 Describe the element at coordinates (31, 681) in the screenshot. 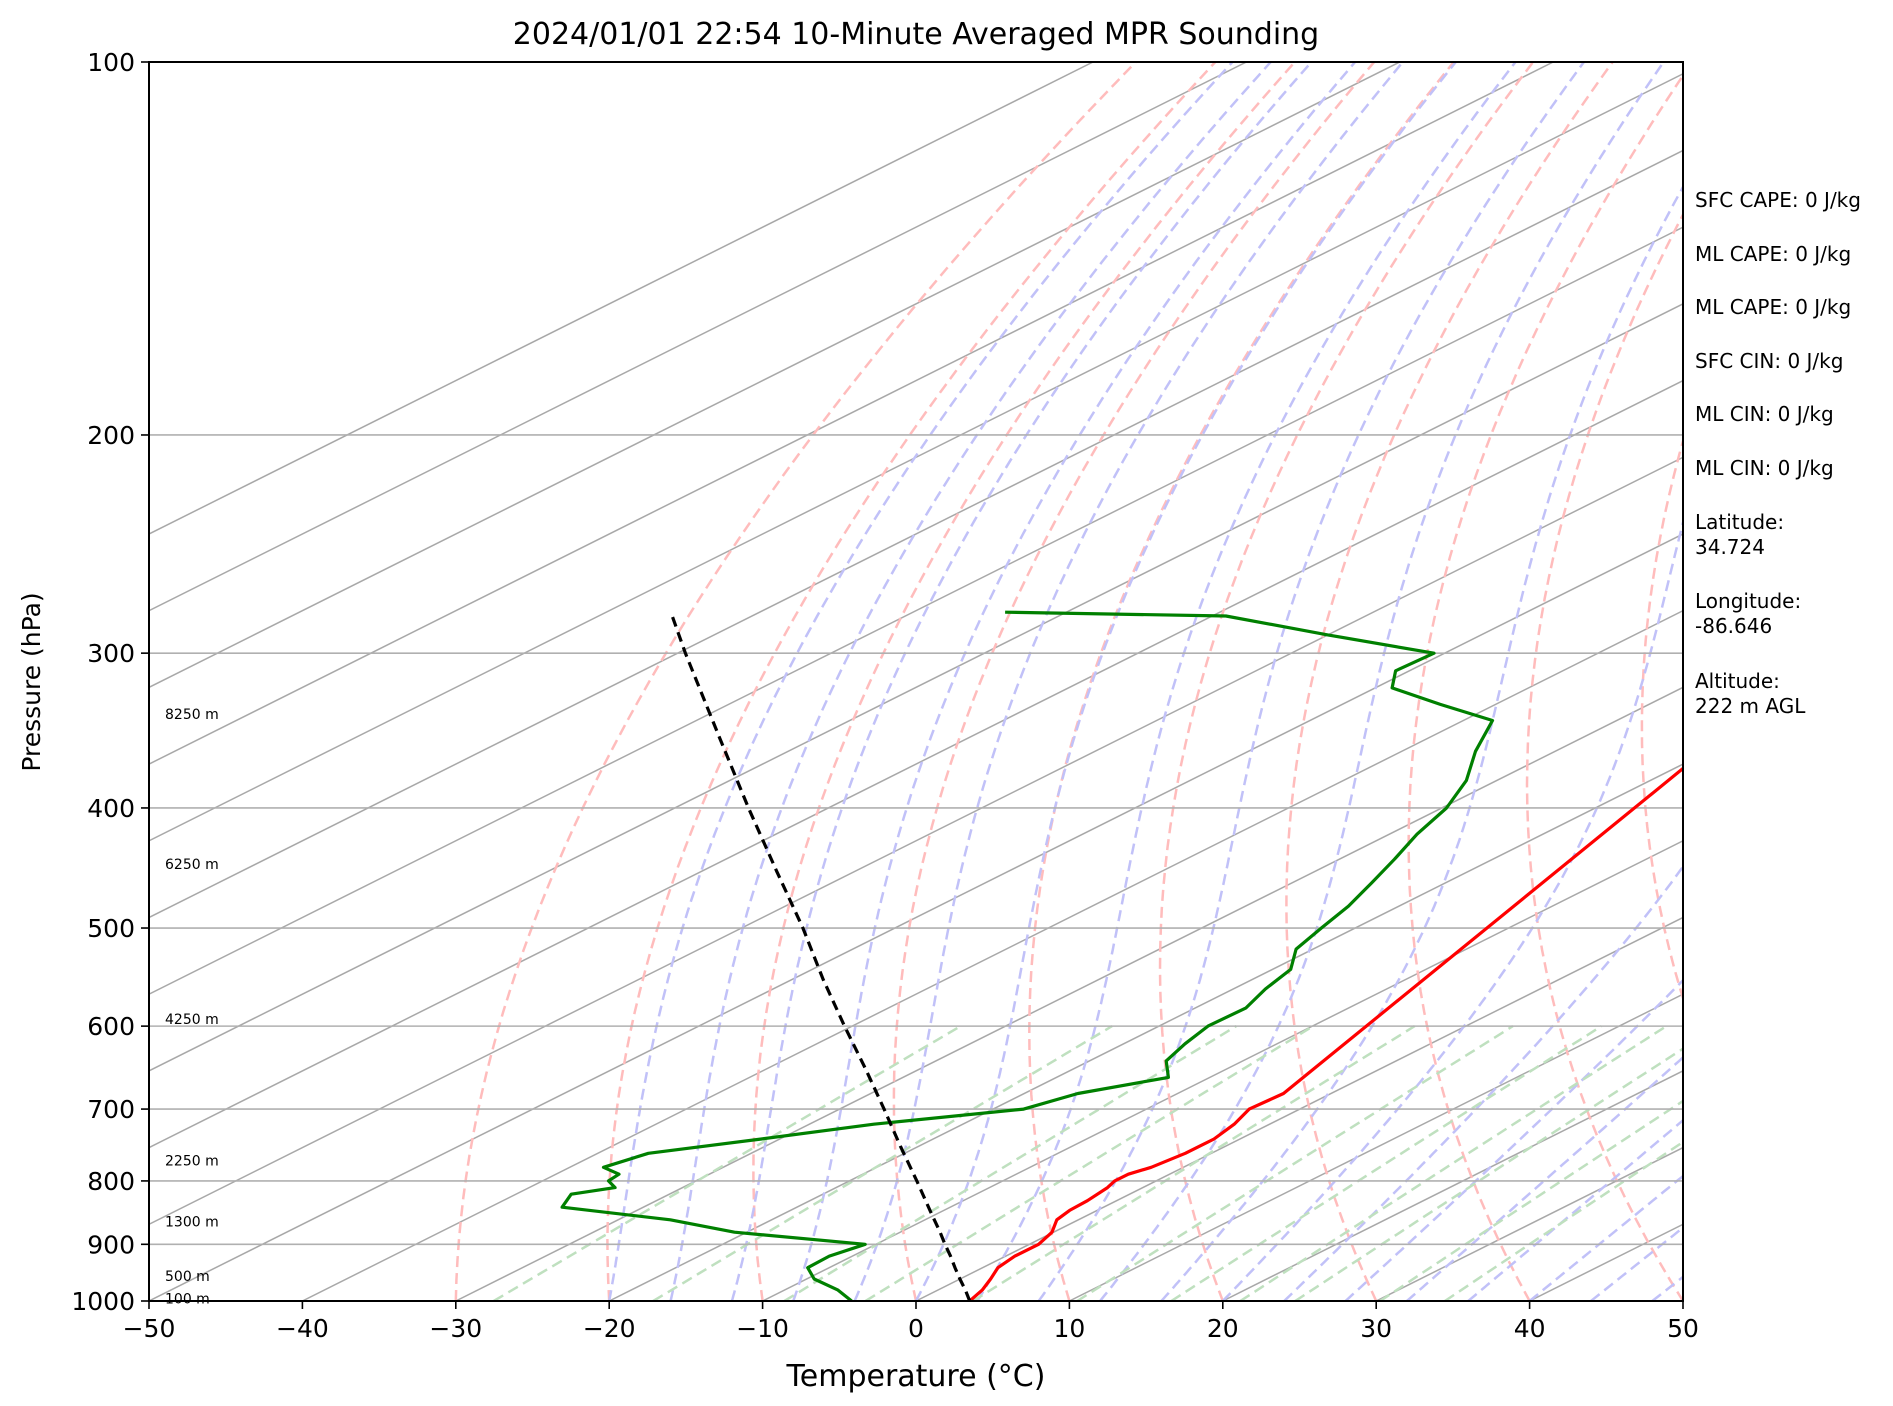

I see `y-axis-label: Pressure (hPa)` at that location.